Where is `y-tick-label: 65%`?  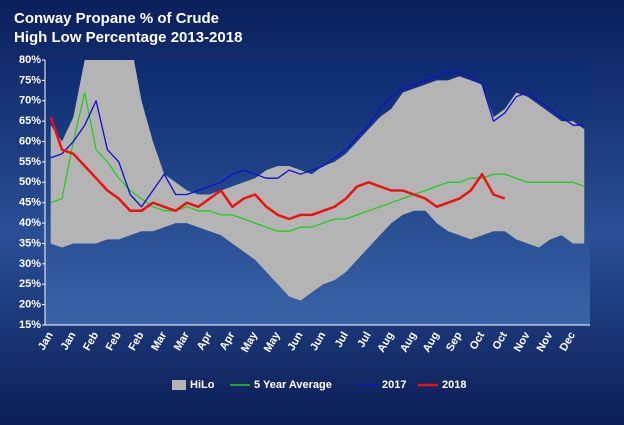 y-tick-label: 65% is located at coordinates (30, 121).